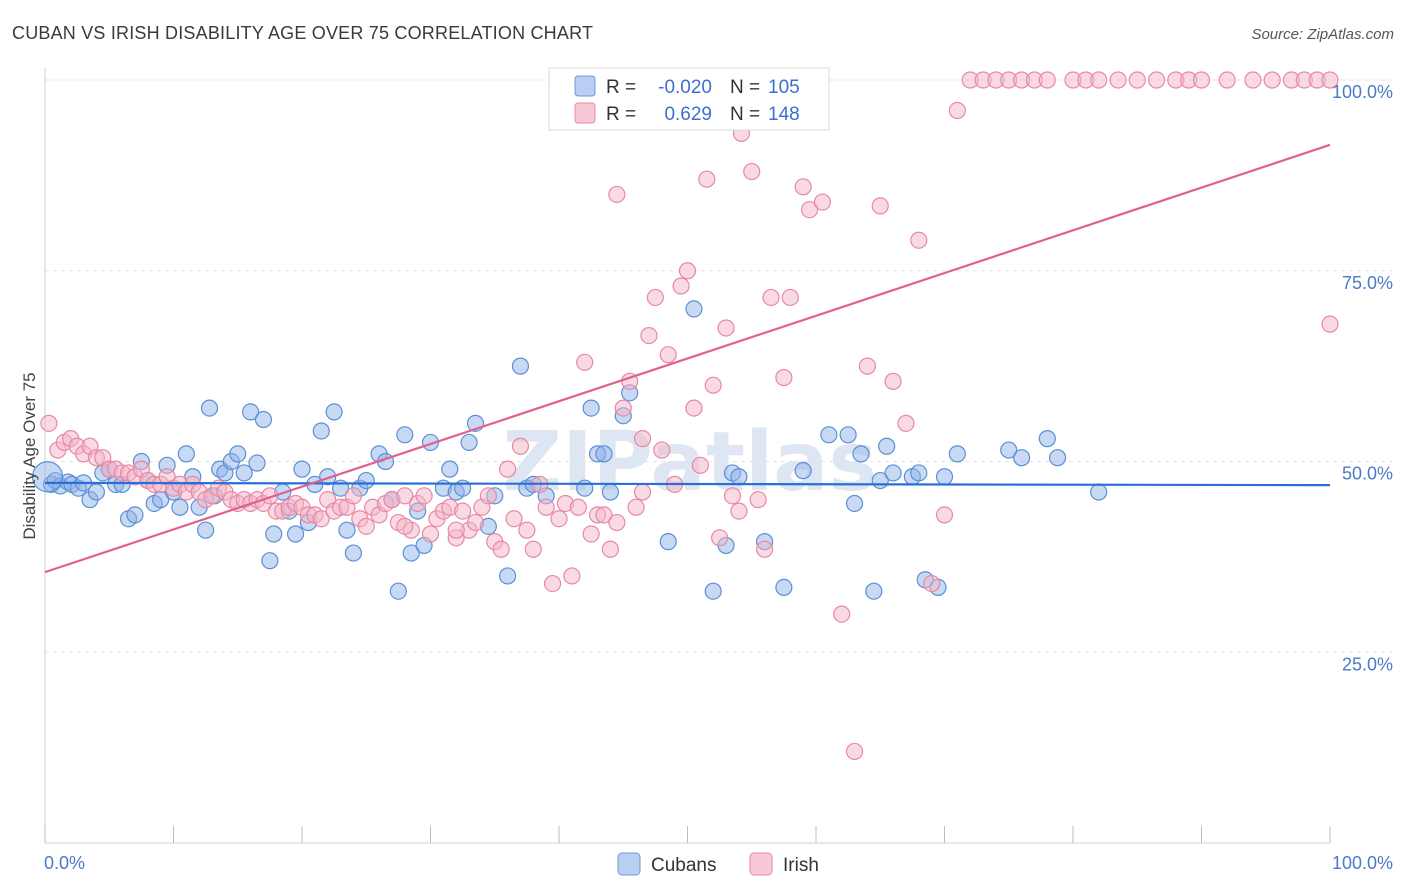 This screenshot has width=1406, height=892. Describe the element at coordinates (585, 86) in the screenshot. I see `stats-swatch-cubans` at that location.